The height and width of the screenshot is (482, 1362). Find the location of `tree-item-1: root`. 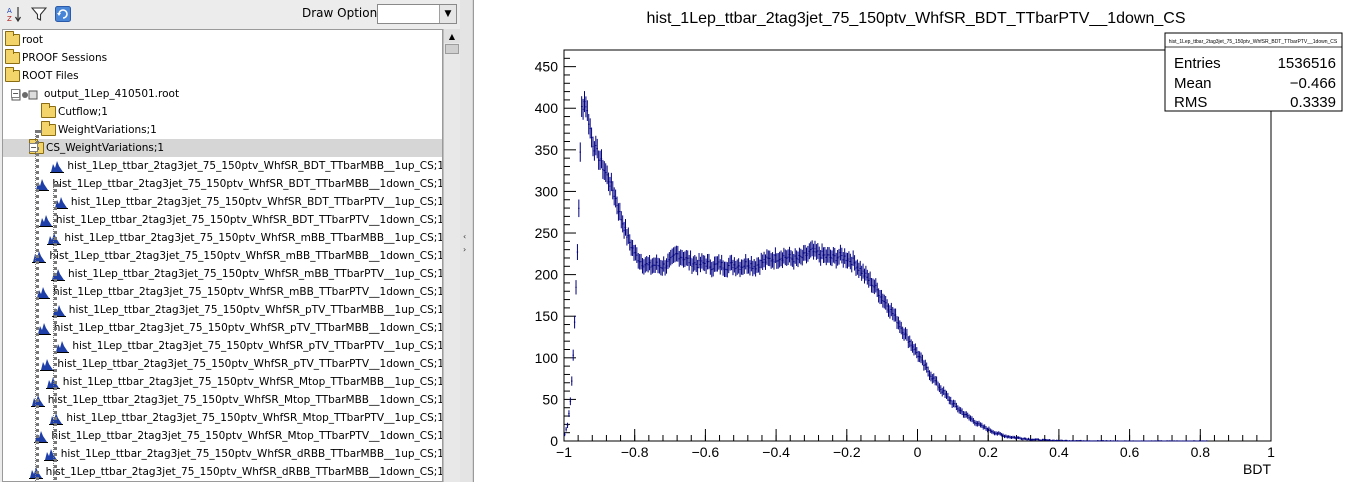

tree-item-1: root is located at coordinates (222, 40).